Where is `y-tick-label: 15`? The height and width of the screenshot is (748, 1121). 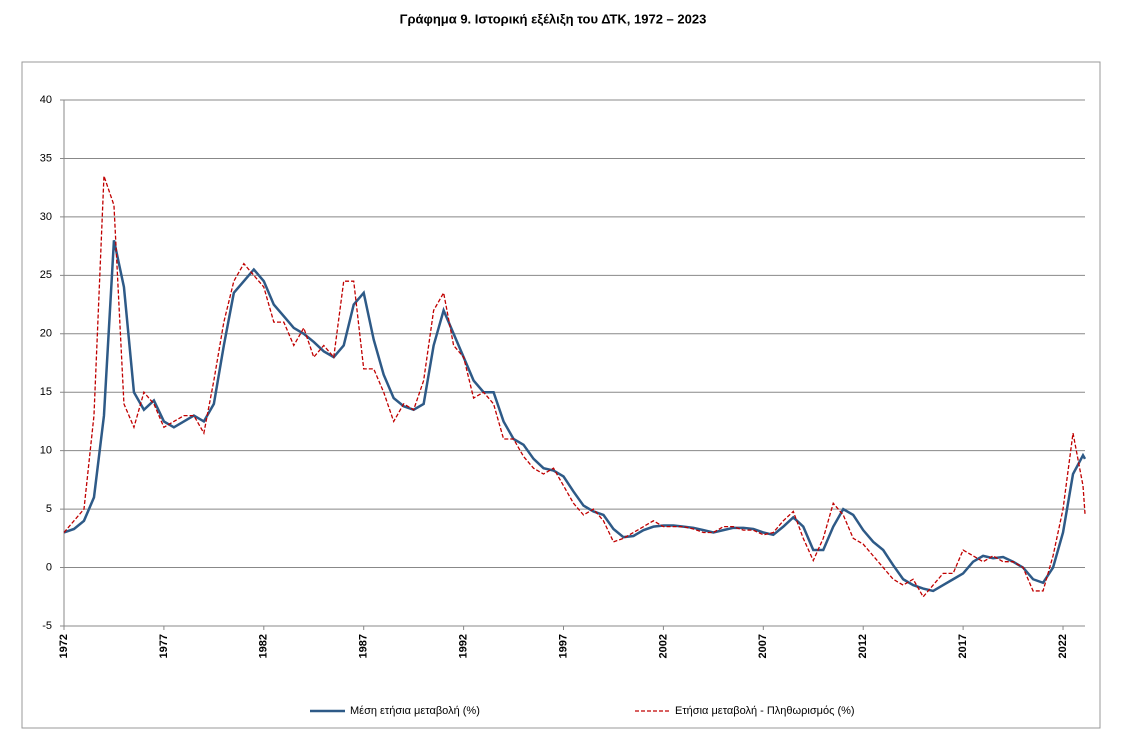 y-tick-label: 15 is located at coordinates (46, 392).